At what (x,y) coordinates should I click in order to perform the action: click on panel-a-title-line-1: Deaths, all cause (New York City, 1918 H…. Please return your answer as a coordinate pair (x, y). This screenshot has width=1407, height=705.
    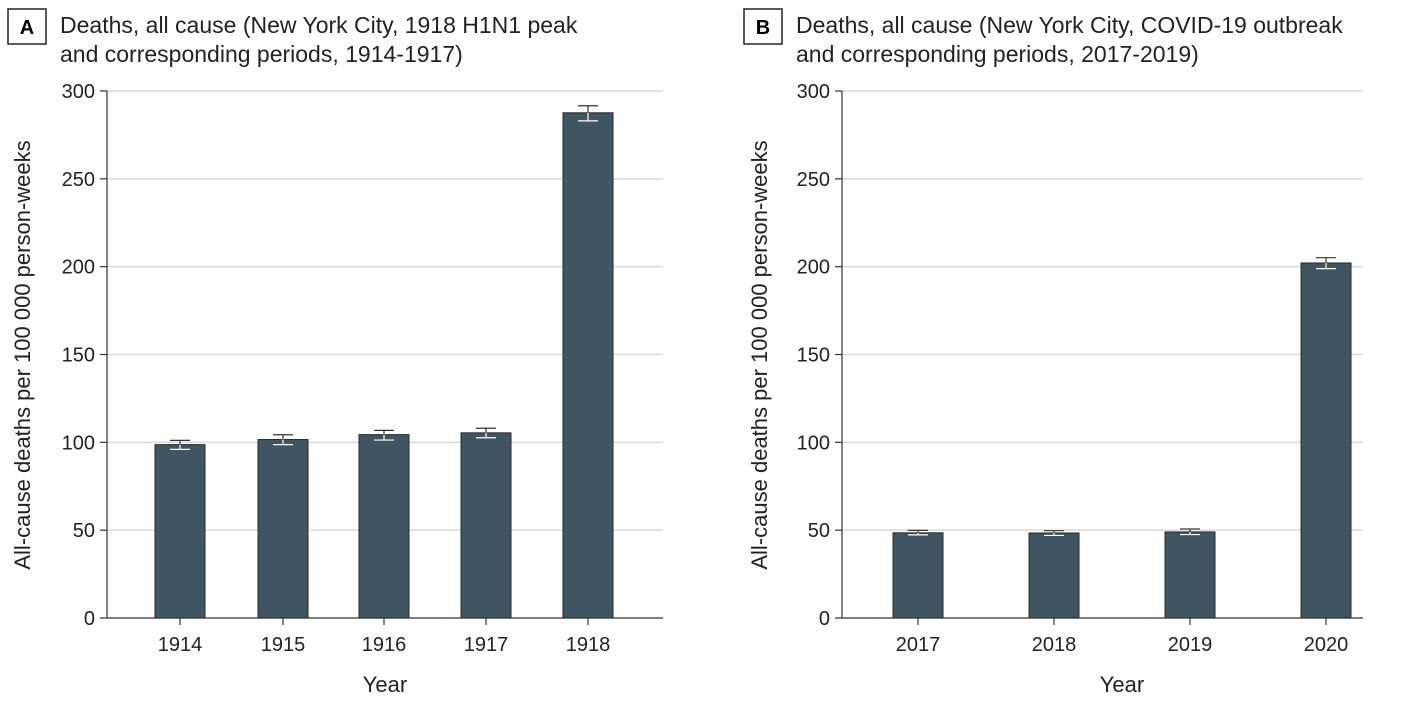
    Looking at the image, I should click on (319, 25).